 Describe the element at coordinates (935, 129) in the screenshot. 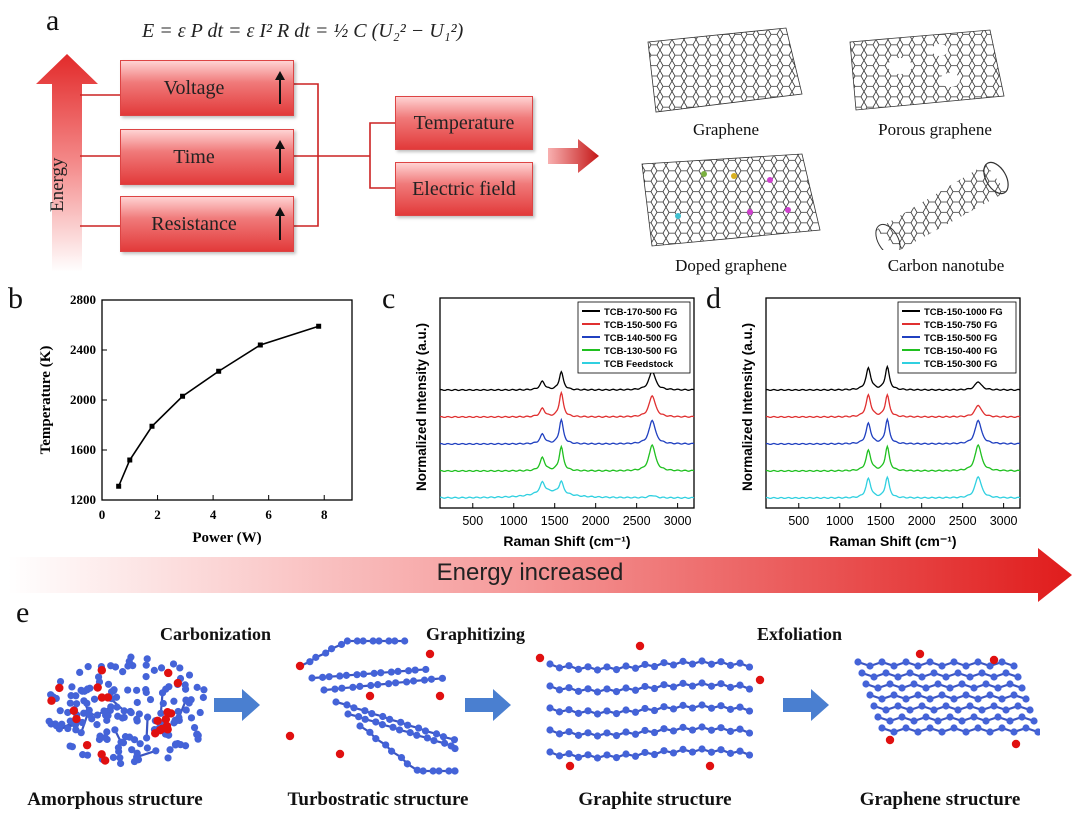

I see `product-porous-graphene: Porous graphene` at that location.